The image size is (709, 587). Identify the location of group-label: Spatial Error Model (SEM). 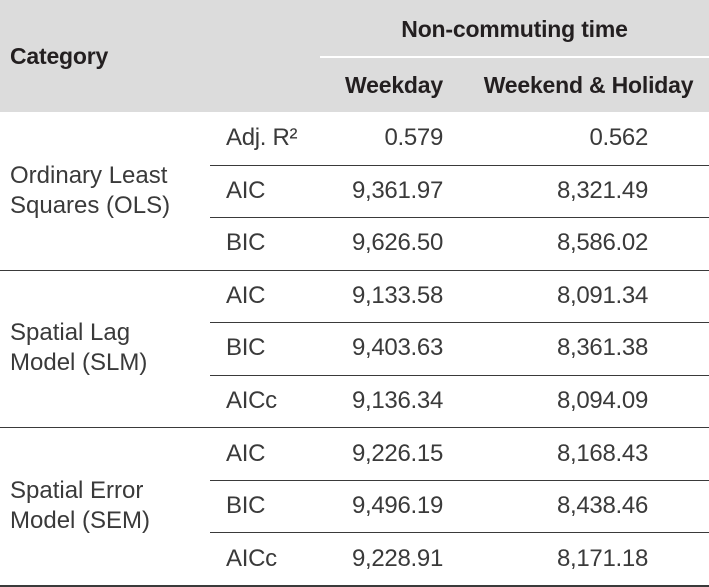
(80, 506).